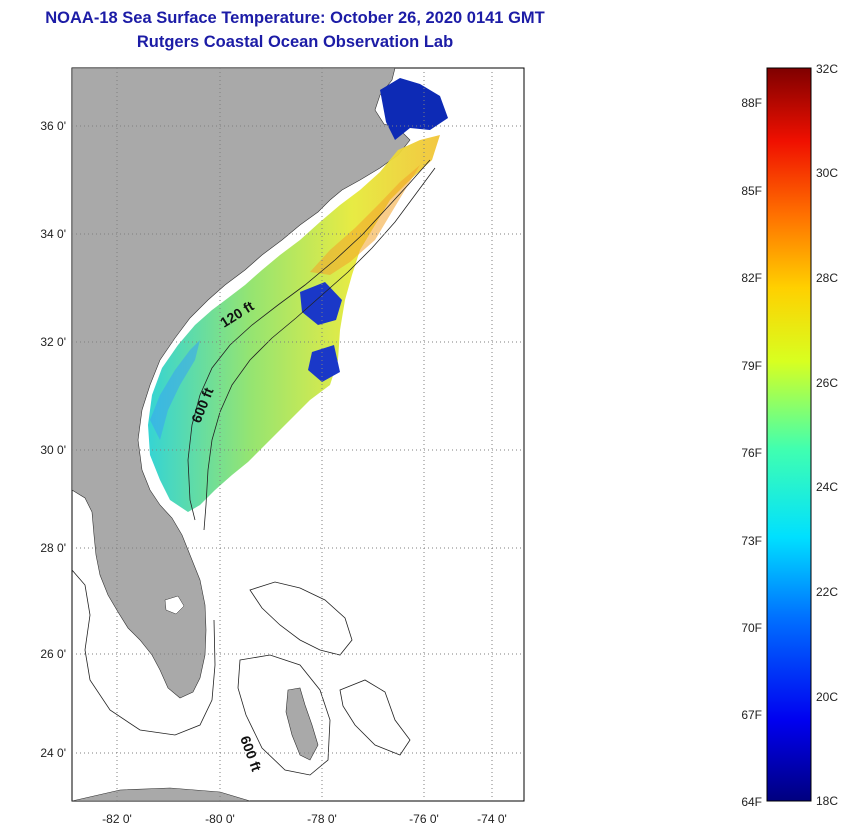 Image resolution: width=849 pixels, height=832 pixels. I want to click on colorbar-celsius-label: 32C, so click(827, 69).